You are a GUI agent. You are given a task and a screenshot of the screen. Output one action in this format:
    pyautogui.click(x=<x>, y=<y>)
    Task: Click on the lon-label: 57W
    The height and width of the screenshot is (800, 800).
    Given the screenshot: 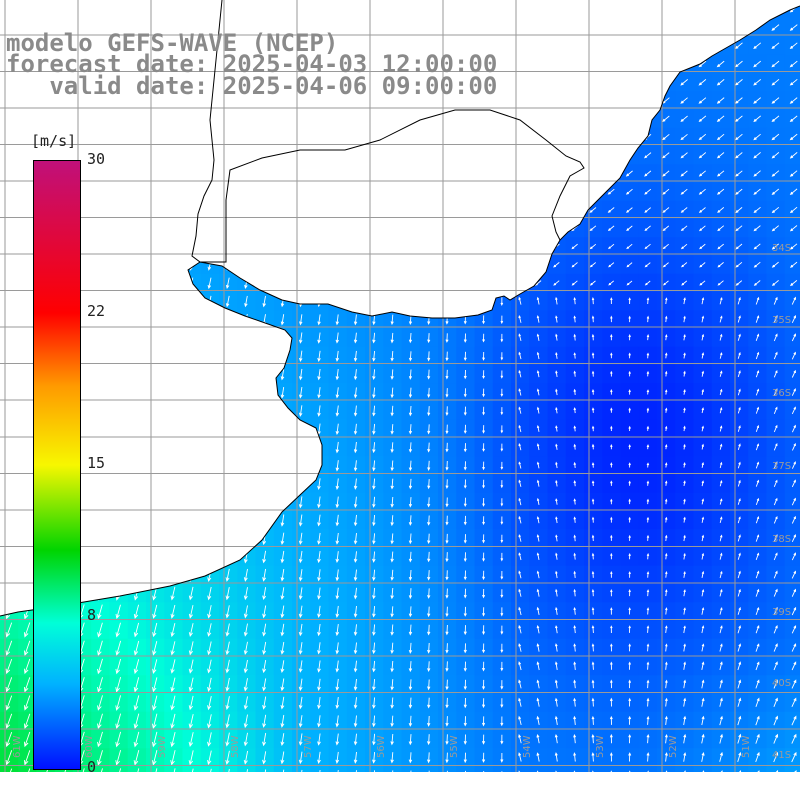 What is the action you would take?
    pyautogui.click(x=308, y=746)
    